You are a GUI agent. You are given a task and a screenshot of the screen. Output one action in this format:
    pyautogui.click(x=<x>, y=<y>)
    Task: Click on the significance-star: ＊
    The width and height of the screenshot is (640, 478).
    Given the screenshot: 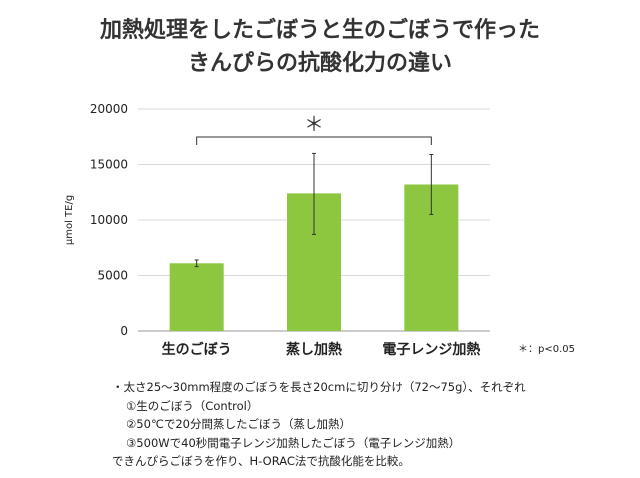 What is the action you would take?
    pyautogui.click(x=314, y=124)
    